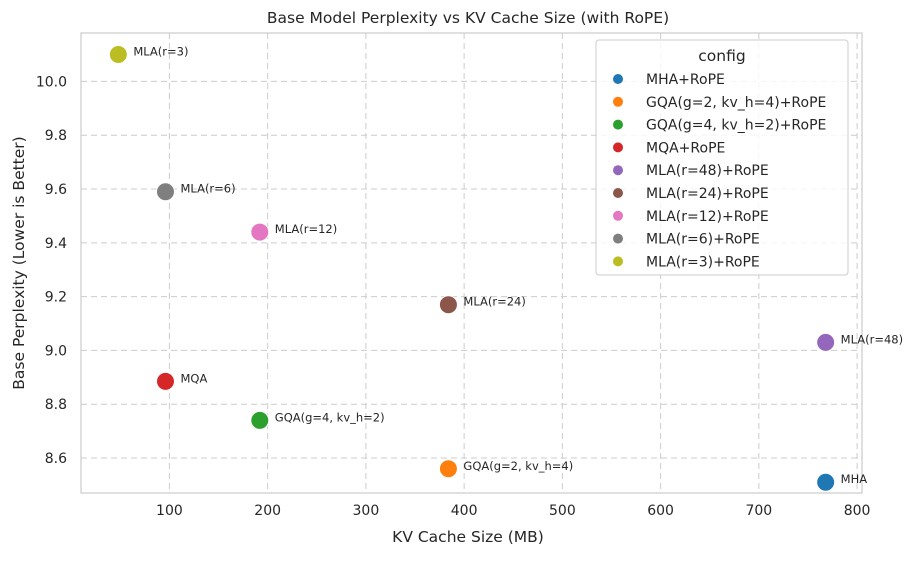 The height and width of the screenshot is (561, 912). I want to click on point-label: MLA(r=3), so click(160, 52).